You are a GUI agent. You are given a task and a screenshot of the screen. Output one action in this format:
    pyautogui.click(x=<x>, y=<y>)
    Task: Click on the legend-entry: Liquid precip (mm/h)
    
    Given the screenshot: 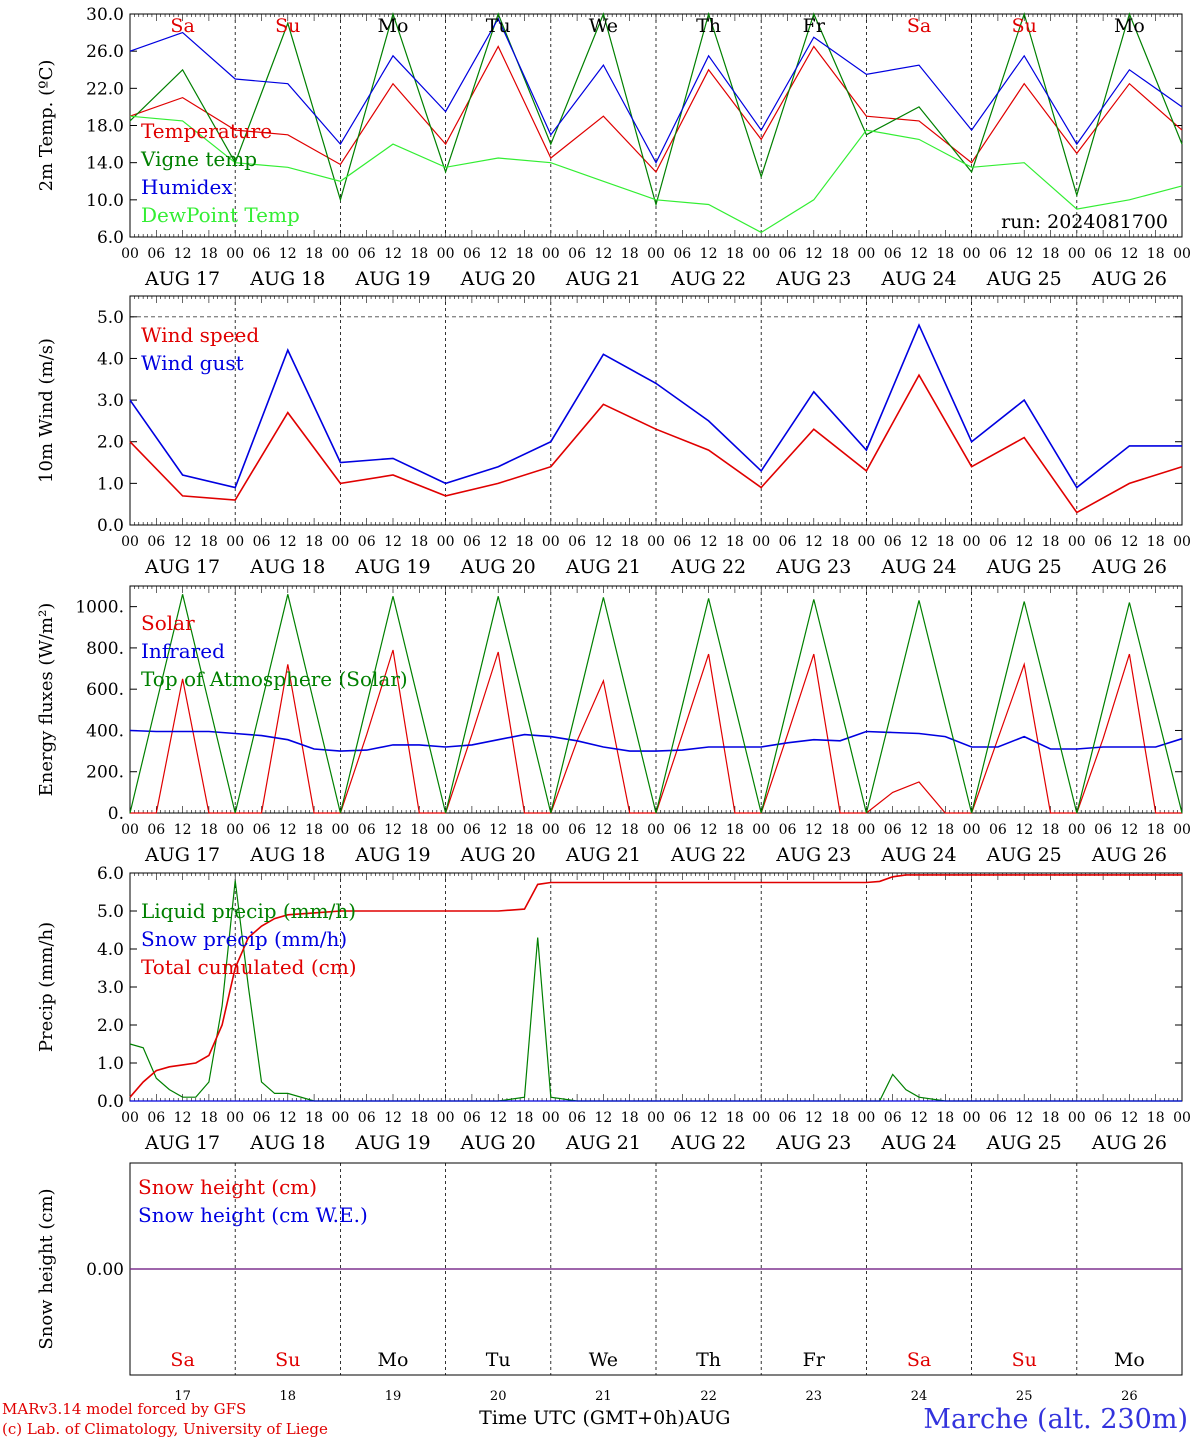 What is the action you would take?
    pyautogui.click(x=248, y=911)
    